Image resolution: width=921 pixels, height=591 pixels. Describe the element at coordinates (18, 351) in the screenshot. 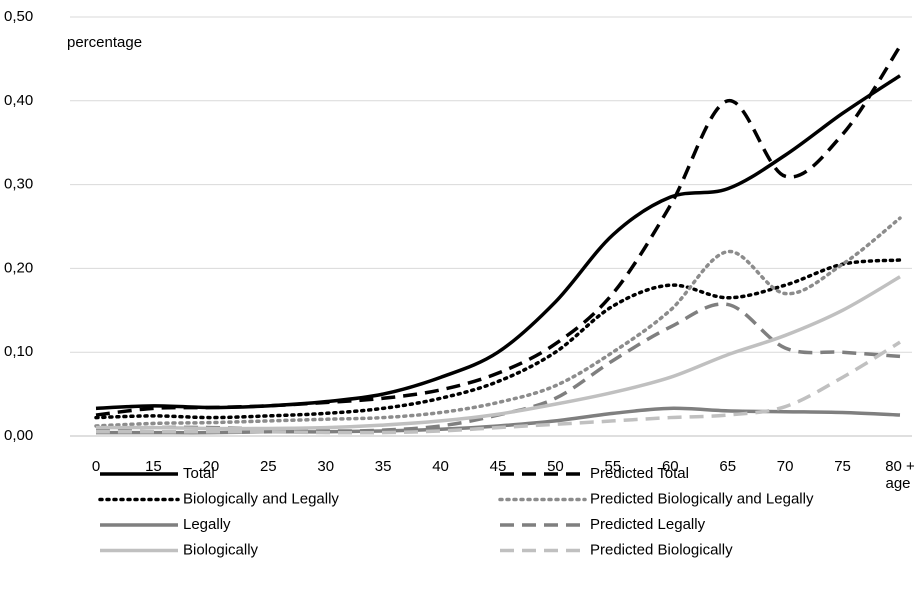

I see `y-tick-label: 0,10` at that location.